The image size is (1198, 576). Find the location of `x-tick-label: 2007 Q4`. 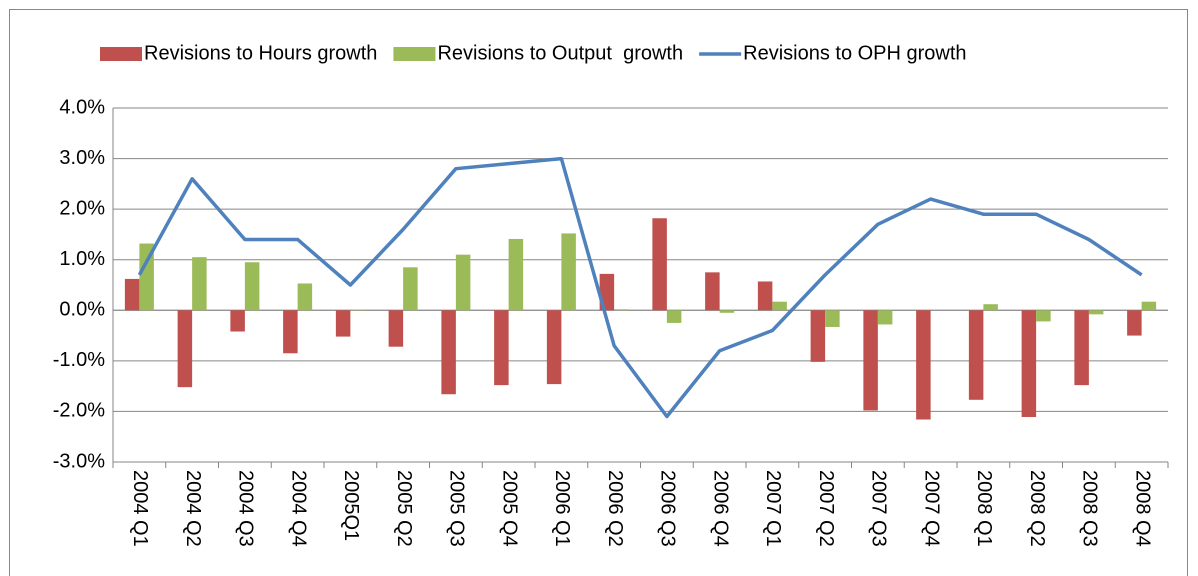

x-tick-label: 2007 Q4 is located at coordinates (931, 508).